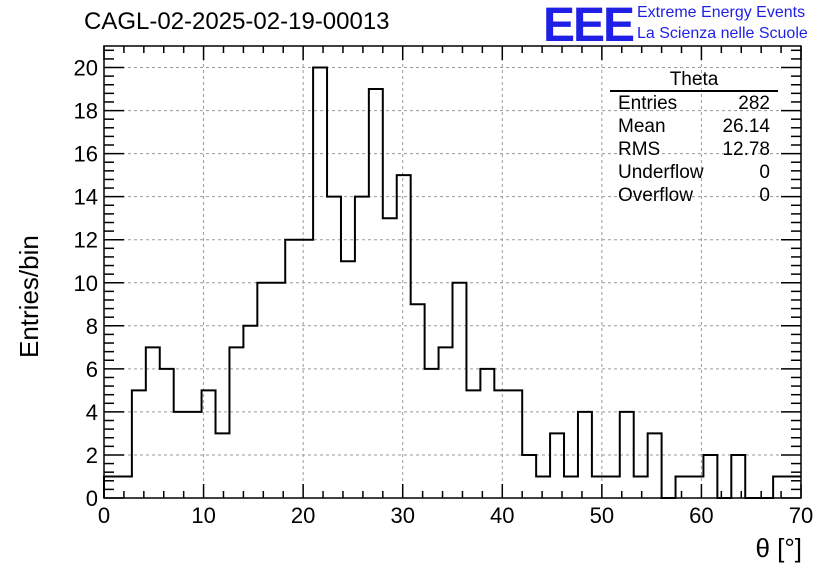 Image resolution: width=836 pixels, height=572 pixels. I want to click on stats-row-underflow: Underflow 0, so click(694, 172).